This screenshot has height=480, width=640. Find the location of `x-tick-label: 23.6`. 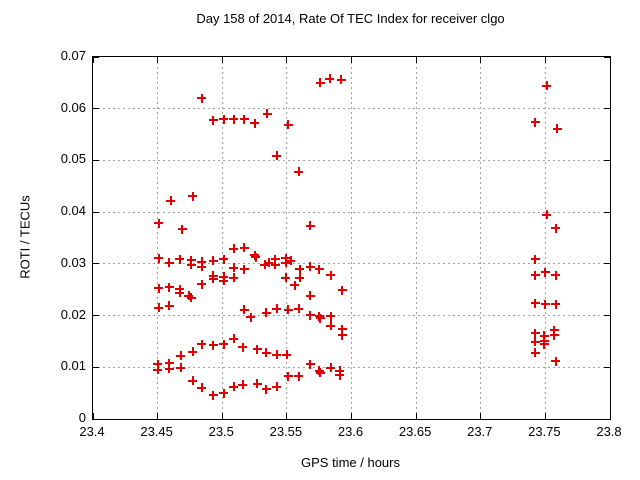

x-tick-label: 23.6 is located at coordinates (350, 431).